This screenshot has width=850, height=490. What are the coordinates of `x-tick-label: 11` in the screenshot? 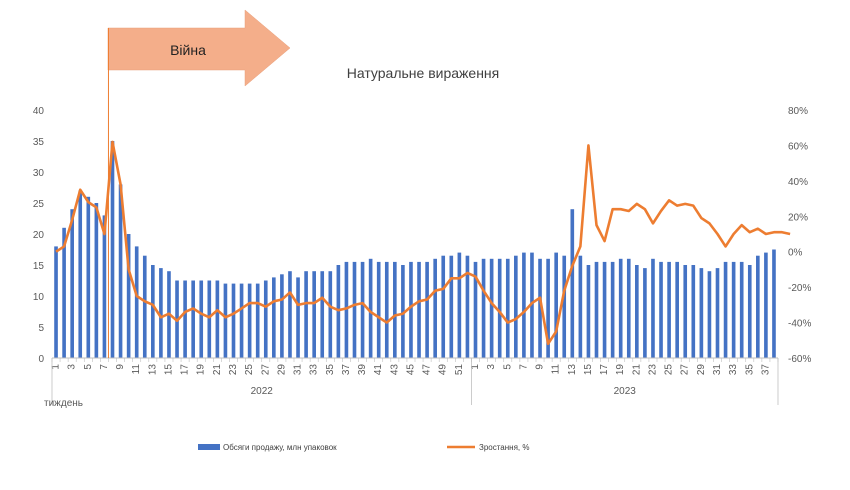 It's located at (136, 369).